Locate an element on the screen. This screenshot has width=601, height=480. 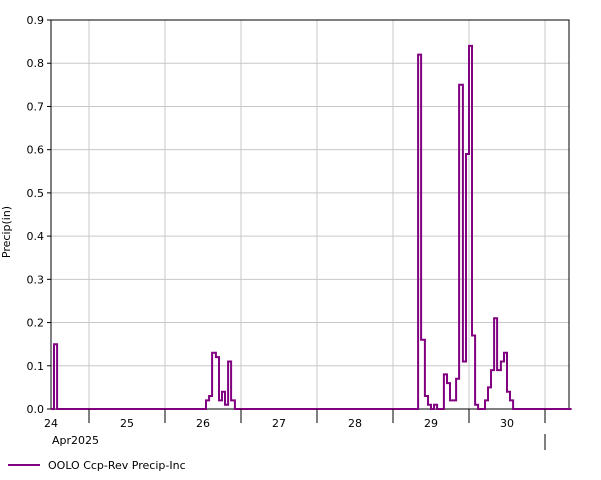
y-tick-label: 0.9 is located at coordinates (36, 20).